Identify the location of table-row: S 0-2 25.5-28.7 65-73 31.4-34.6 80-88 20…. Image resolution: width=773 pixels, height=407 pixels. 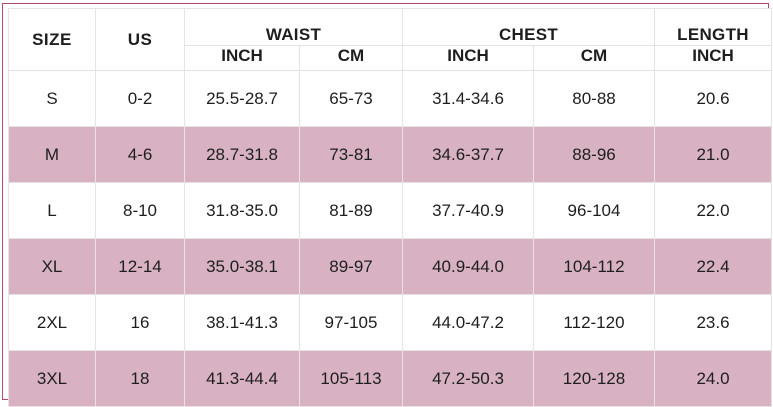
(390, 98).